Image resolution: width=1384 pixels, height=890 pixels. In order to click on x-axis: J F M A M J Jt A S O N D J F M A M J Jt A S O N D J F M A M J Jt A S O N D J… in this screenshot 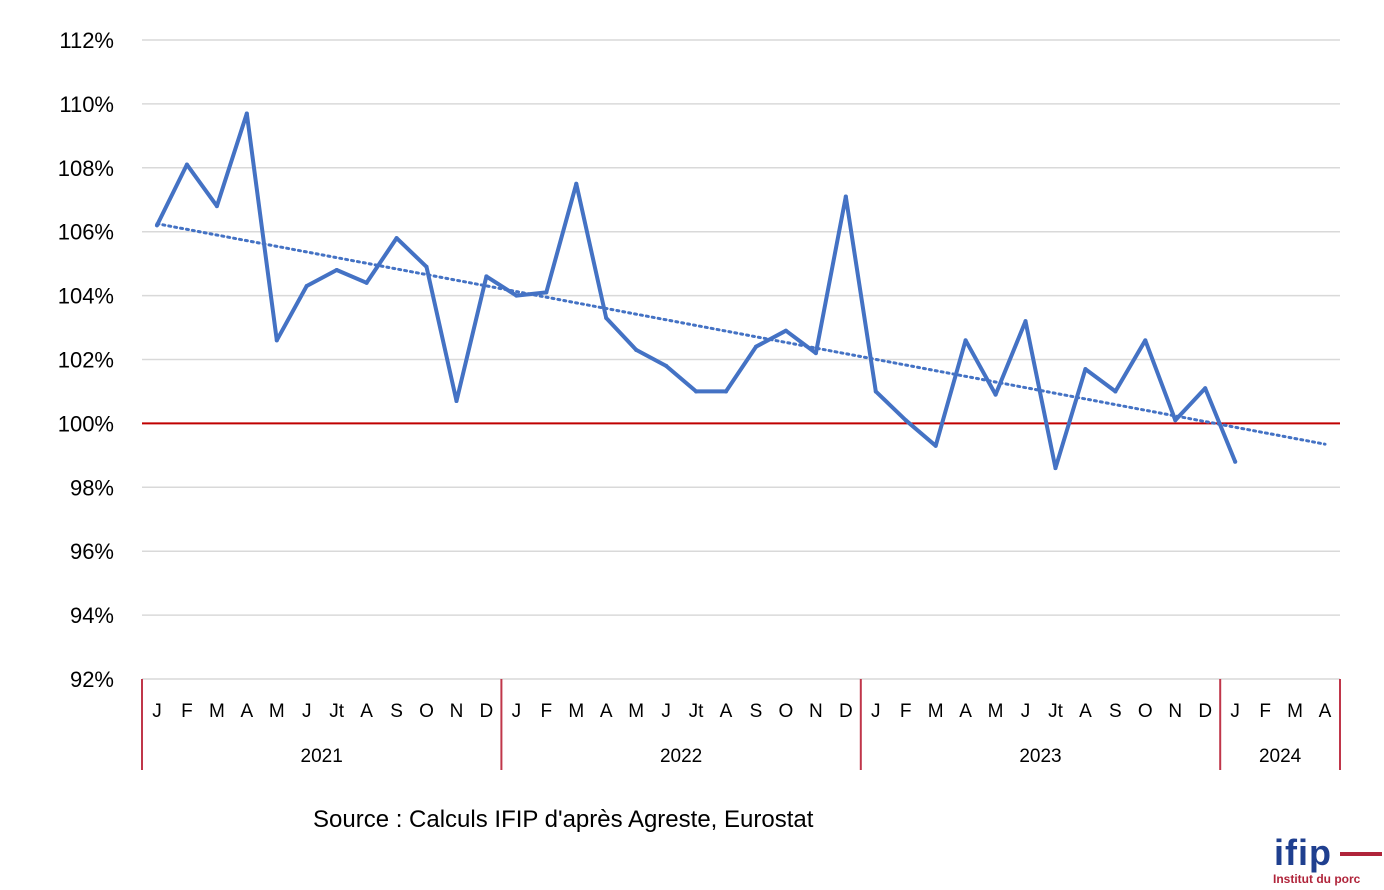, I will do `click(741, 724)`.